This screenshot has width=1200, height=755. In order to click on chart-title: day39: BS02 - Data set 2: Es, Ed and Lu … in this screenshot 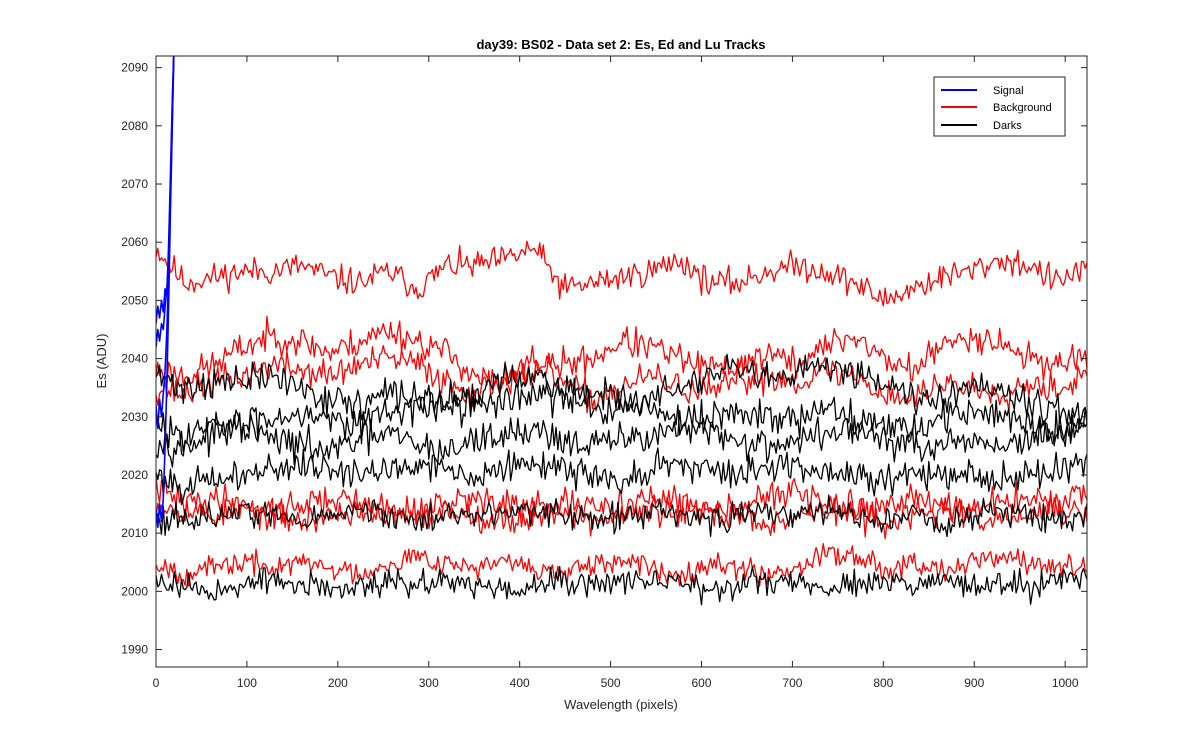, I will do `click(620, 44)`.